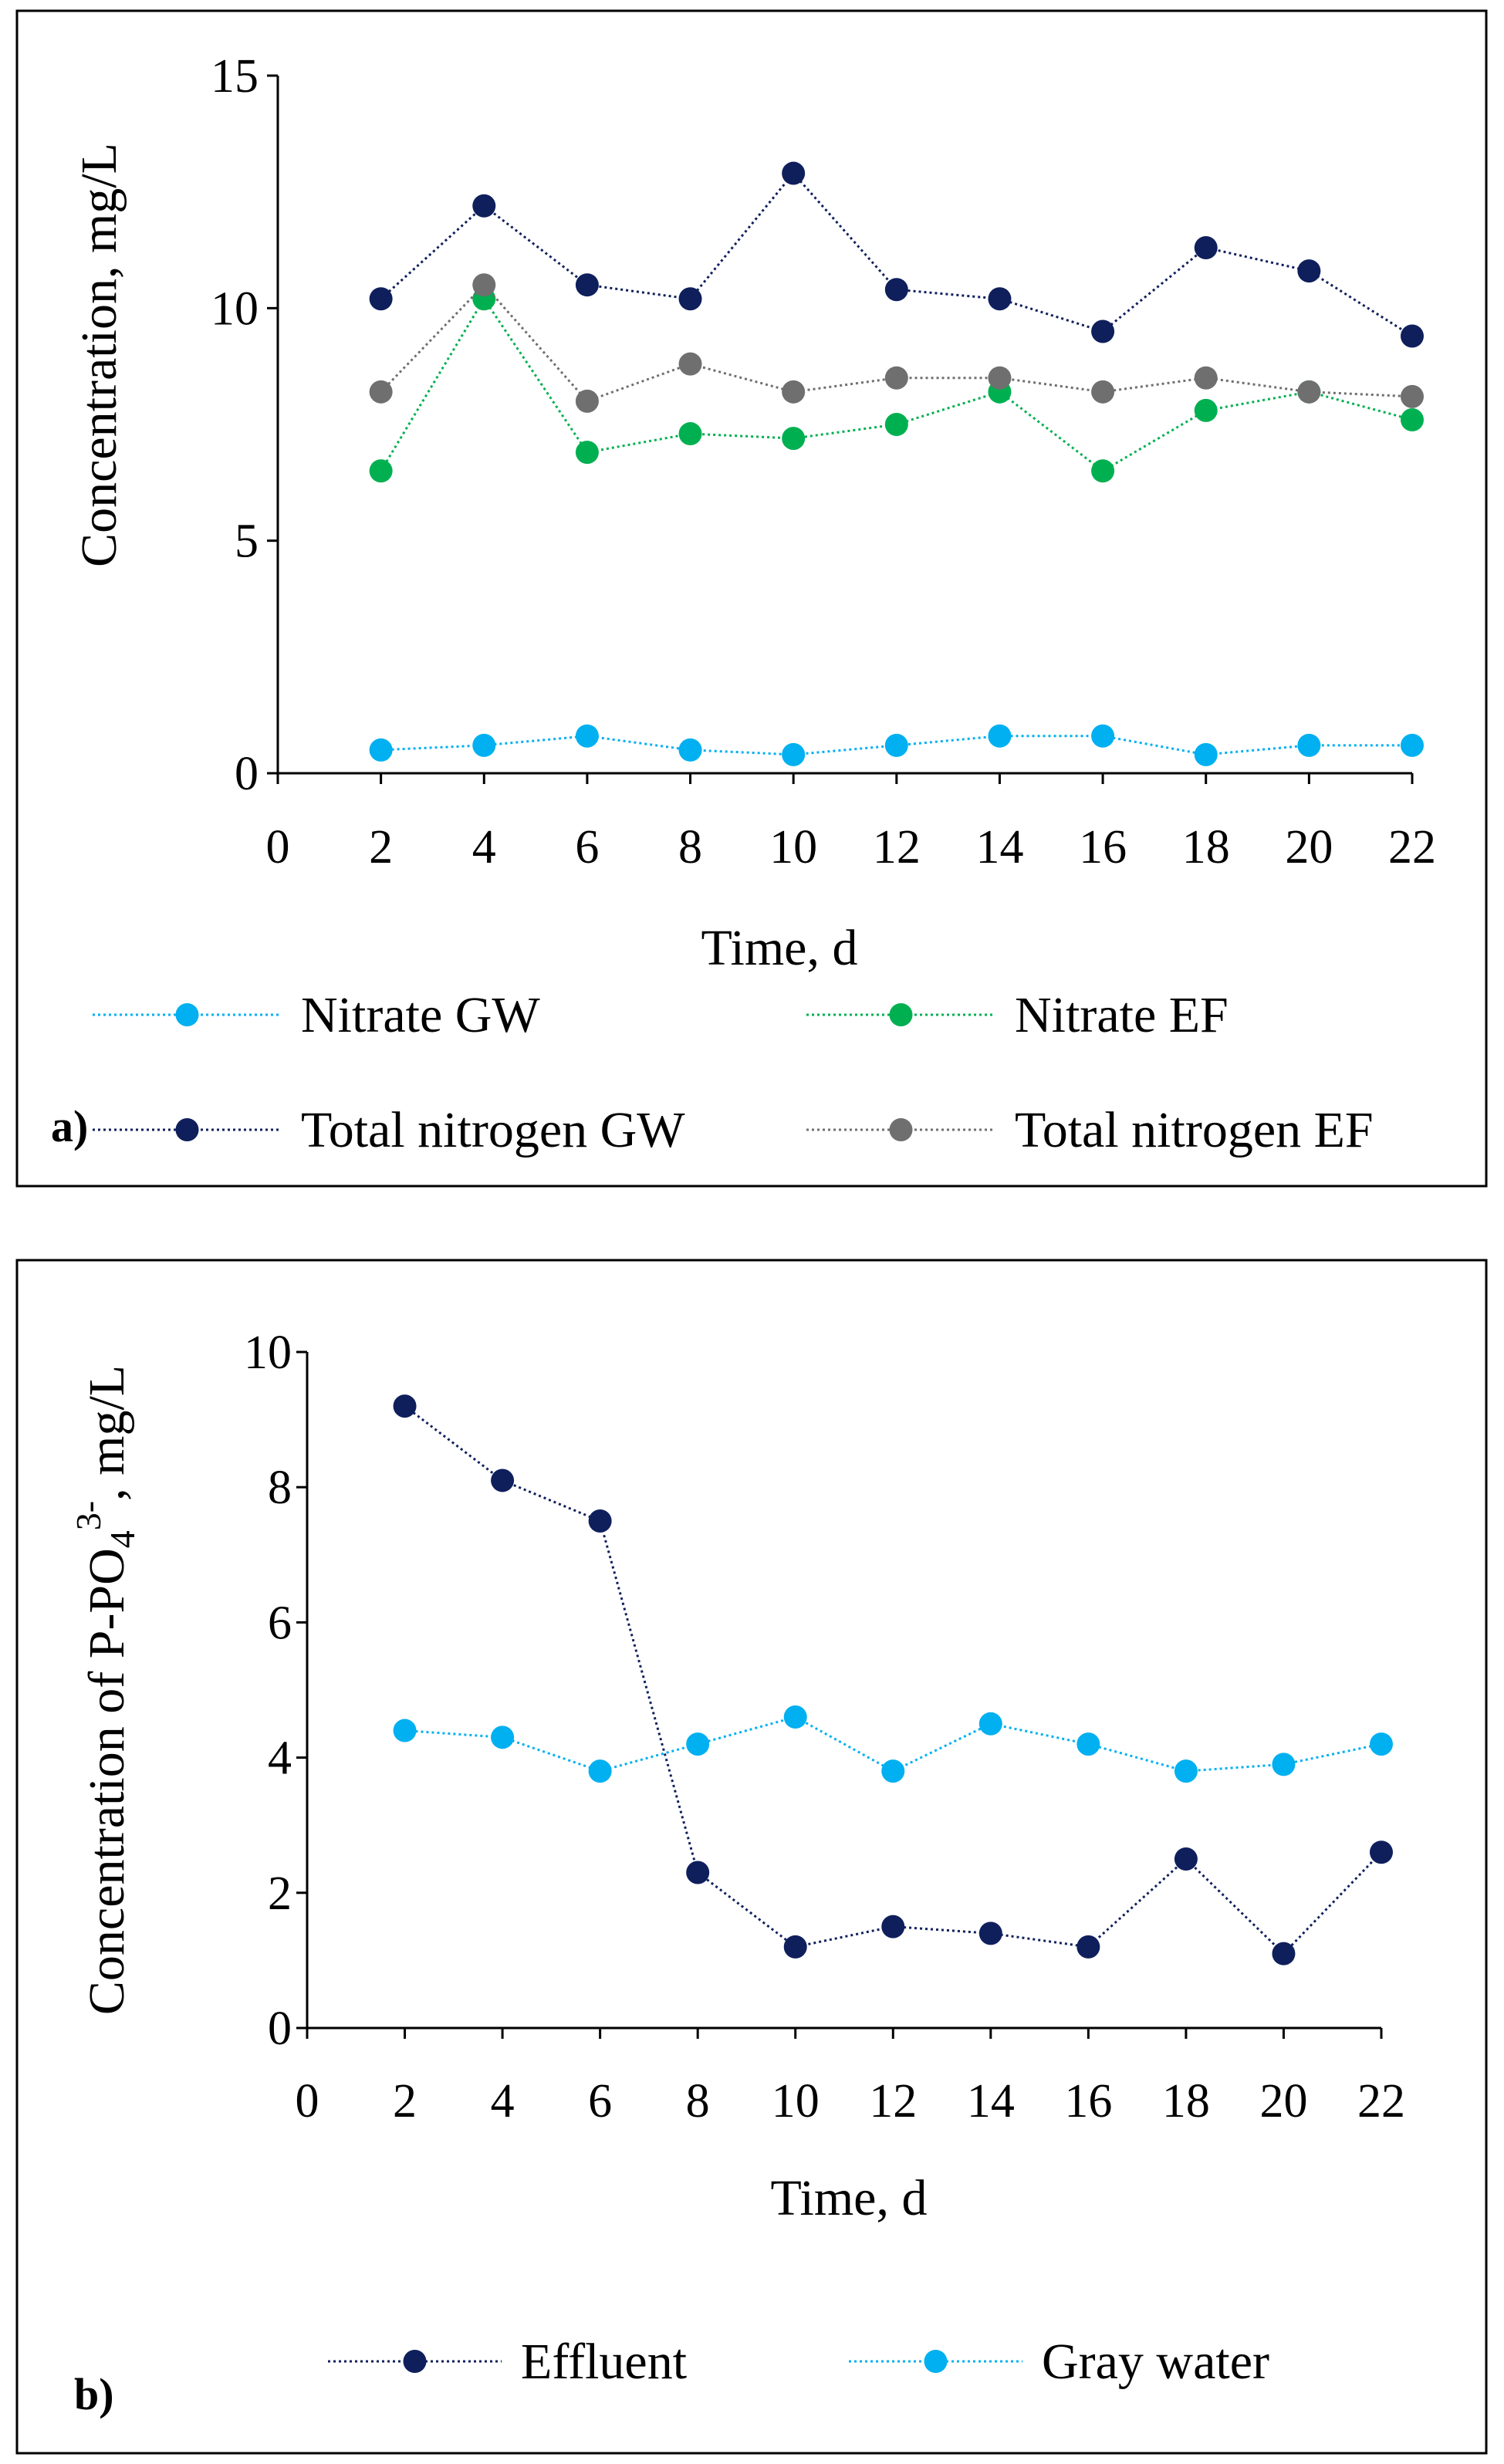  Describe the element at coordinates (1195, 1130) in the screenshot. I see `legend-label-total-nitrogen-ef: Total nitrogen EF` at that location.